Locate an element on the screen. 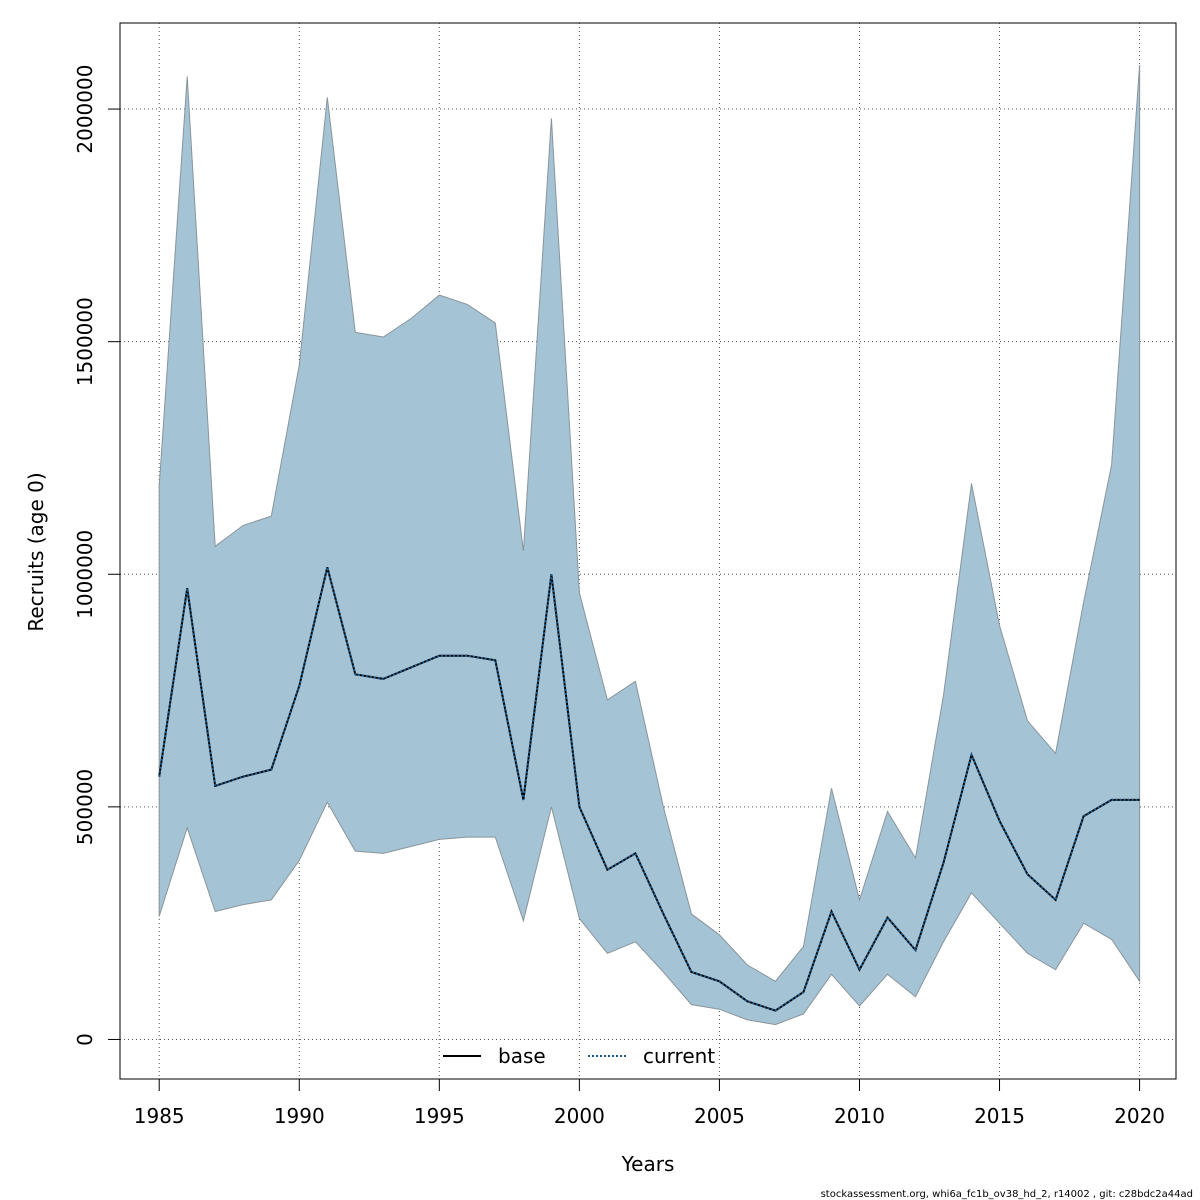 This screenshot has height=1200, width=1200. y-tick-label: 2000000 is located at coordinates (85, 109).